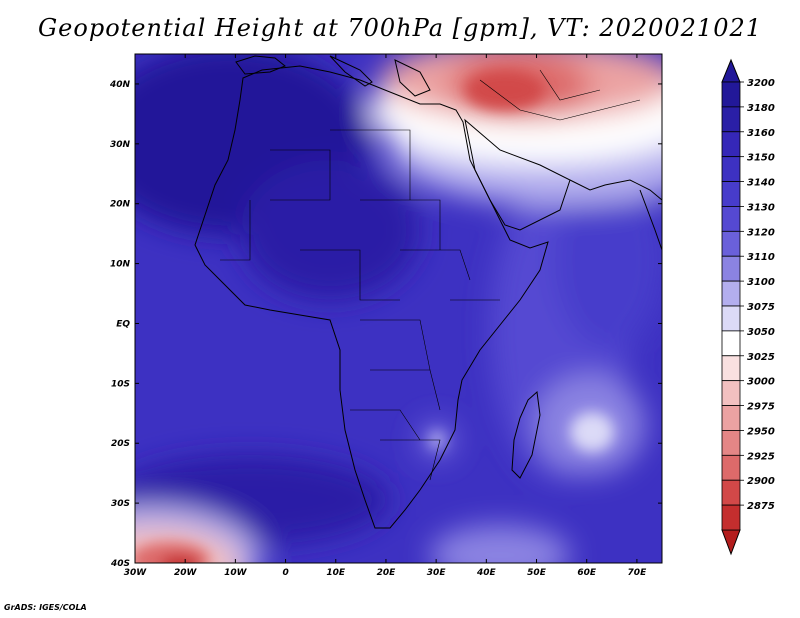 This screenshot has width=800, height=618. I want to click on lat-tick-label: 10N, so click(120, 265).